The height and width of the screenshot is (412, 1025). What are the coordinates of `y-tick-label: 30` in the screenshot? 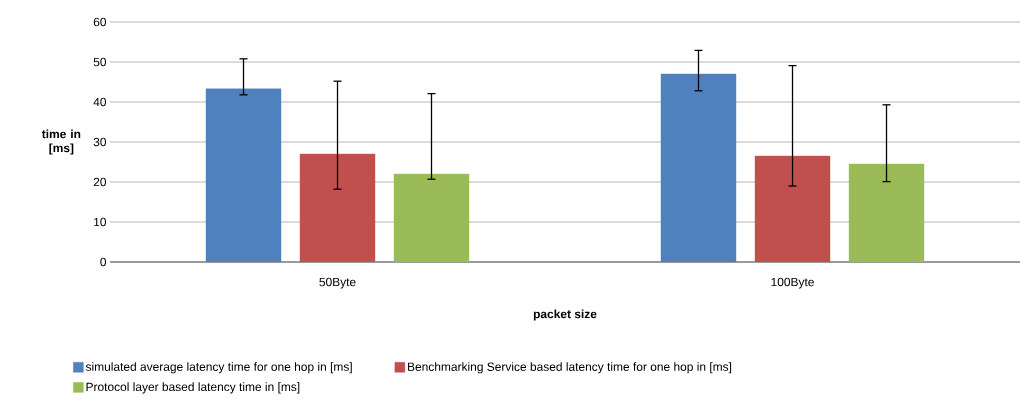 It's located at (100, 142).